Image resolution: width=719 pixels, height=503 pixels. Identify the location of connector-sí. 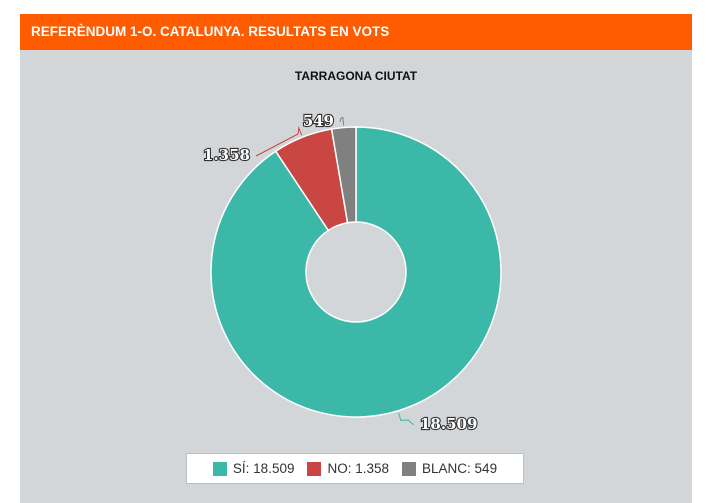
(406, 419).